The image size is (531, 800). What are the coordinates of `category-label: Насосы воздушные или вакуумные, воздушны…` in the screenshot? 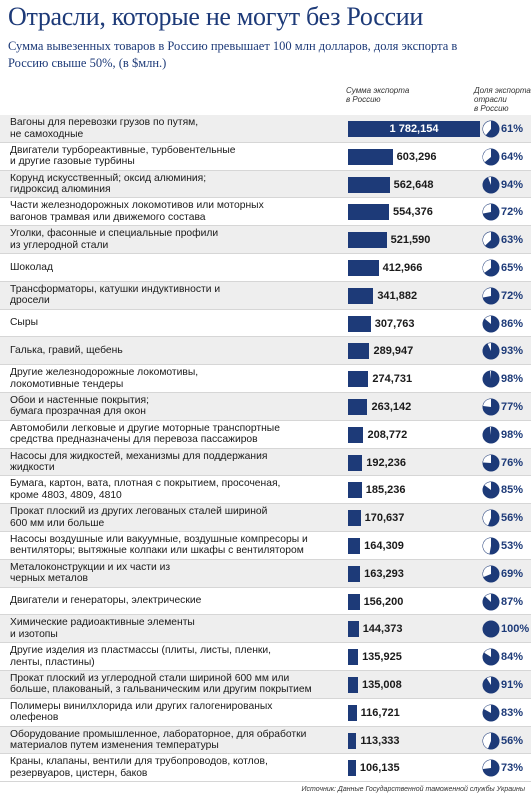 It's located at (159, 545).